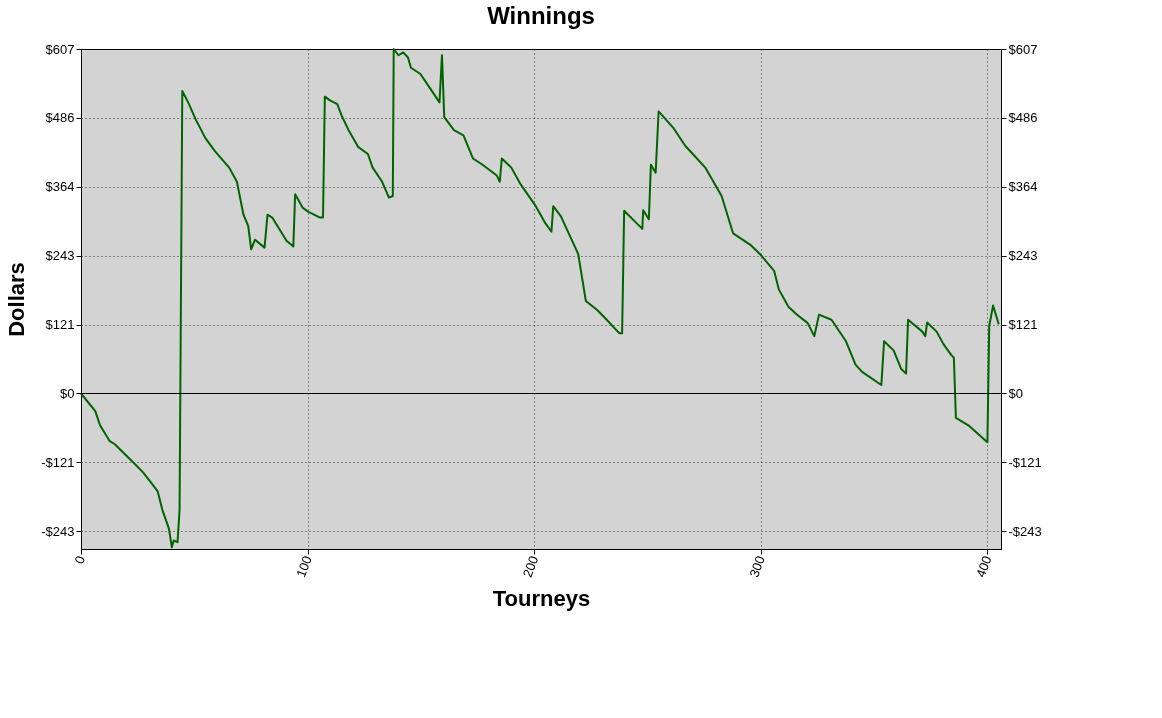  What do you see at coordinates (304, 566) in the screenshot?
I see `x-tick-label: 100` at bounding box center [304, 566].